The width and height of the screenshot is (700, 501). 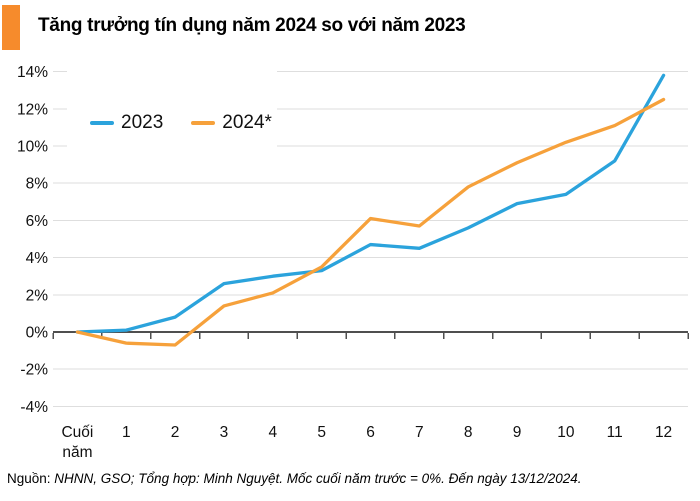 I want to click on x-axis-label: 9, so click(x=517, y=432).